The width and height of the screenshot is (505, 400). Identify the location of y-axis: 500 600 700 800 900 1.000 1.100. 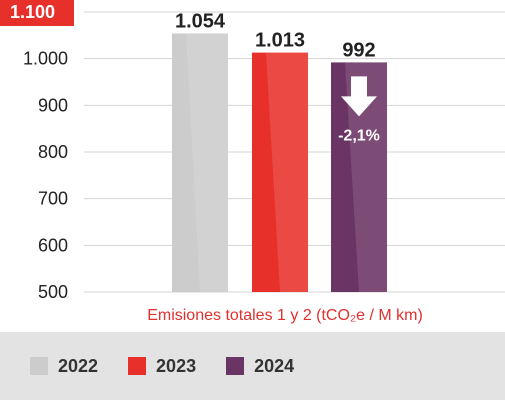
(37, 151).